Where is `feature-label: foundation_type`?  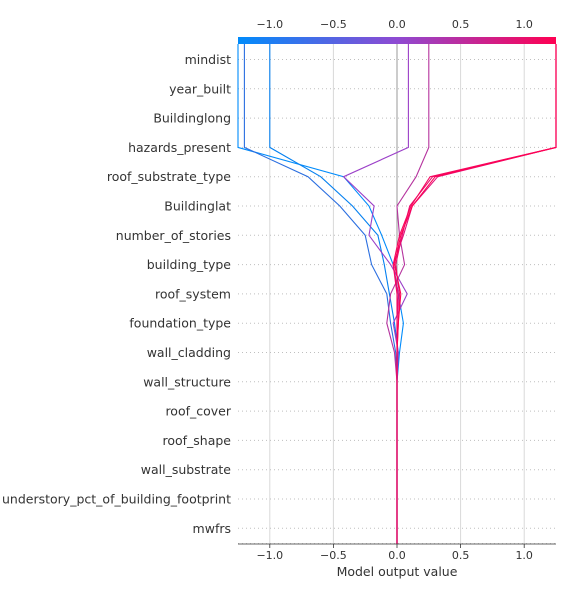
feature-label: foundation_type is located at coordinates (180, 323).